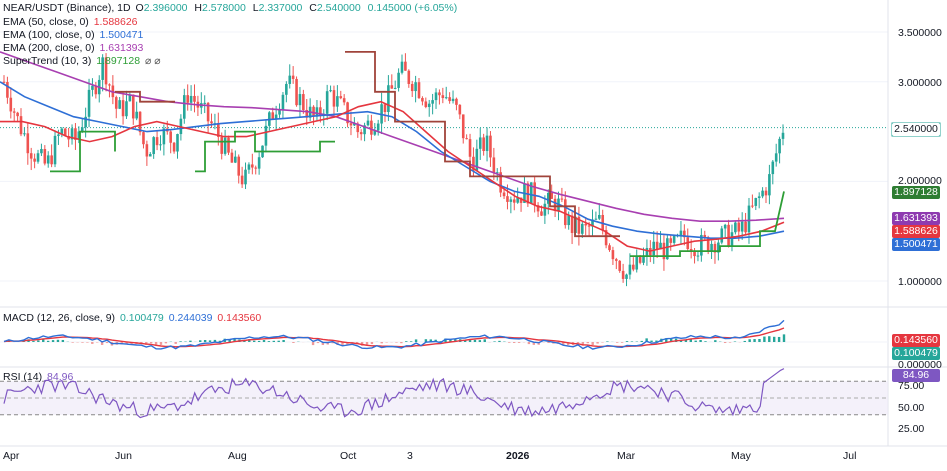  I want to click on ema200-value: 1.631393, so click(121, 48).